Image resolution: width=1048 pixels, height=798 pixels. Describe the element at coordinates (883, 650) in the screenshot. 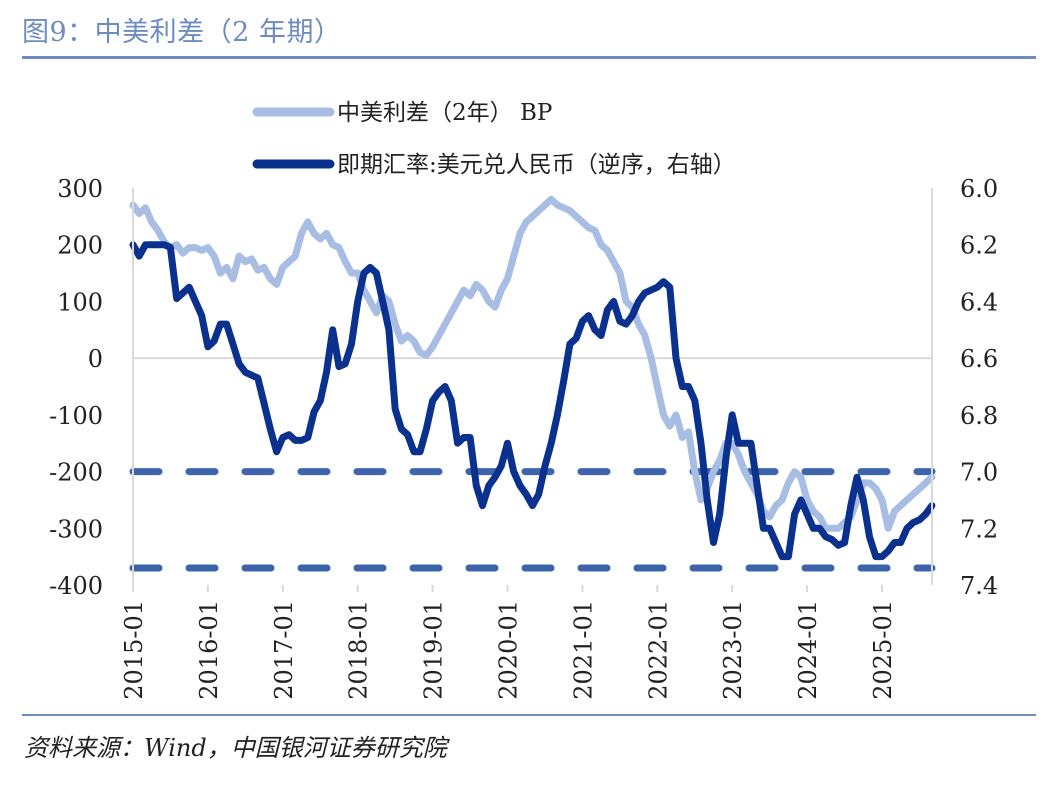

I see `x-tick-label: 2025-01` at that location.